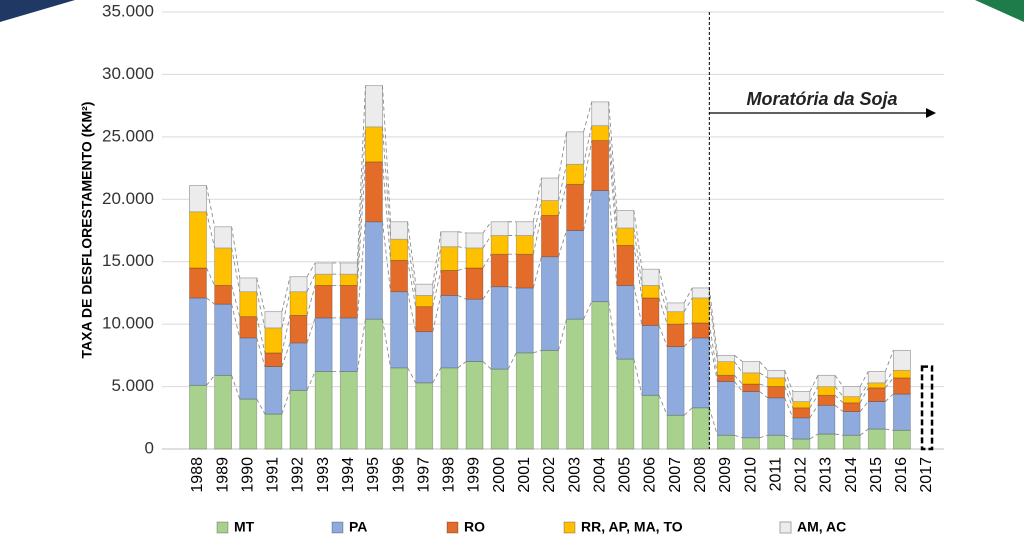 The image size is (1024, 549). Describe the element at coordinates (801, 475) in the screenshot. I see `x-tick-label: 2012` at that location.